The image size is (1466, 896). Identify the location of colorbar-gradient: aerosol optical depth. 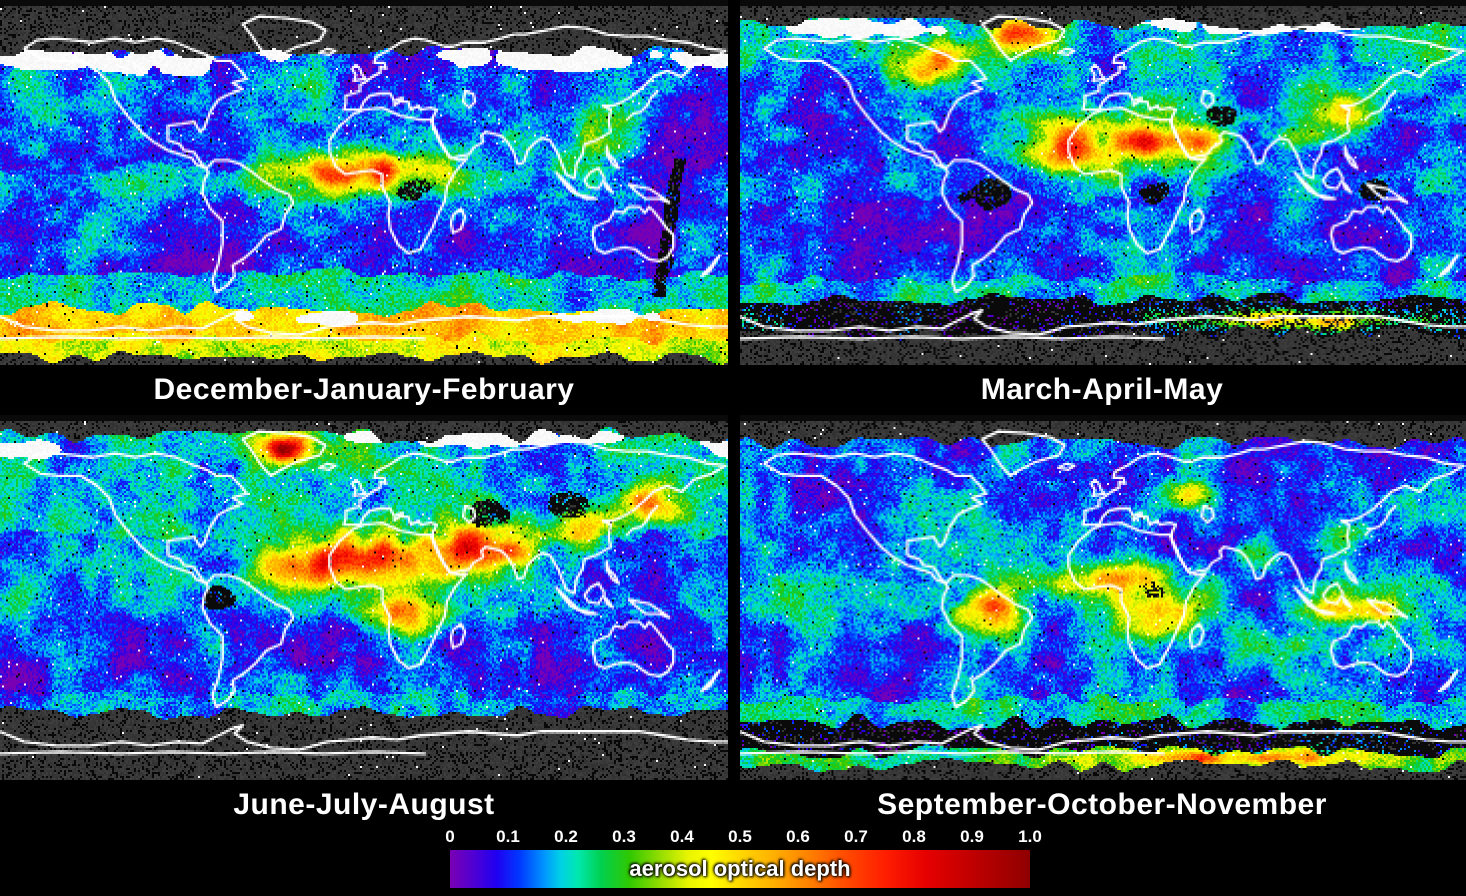
(740, 869).